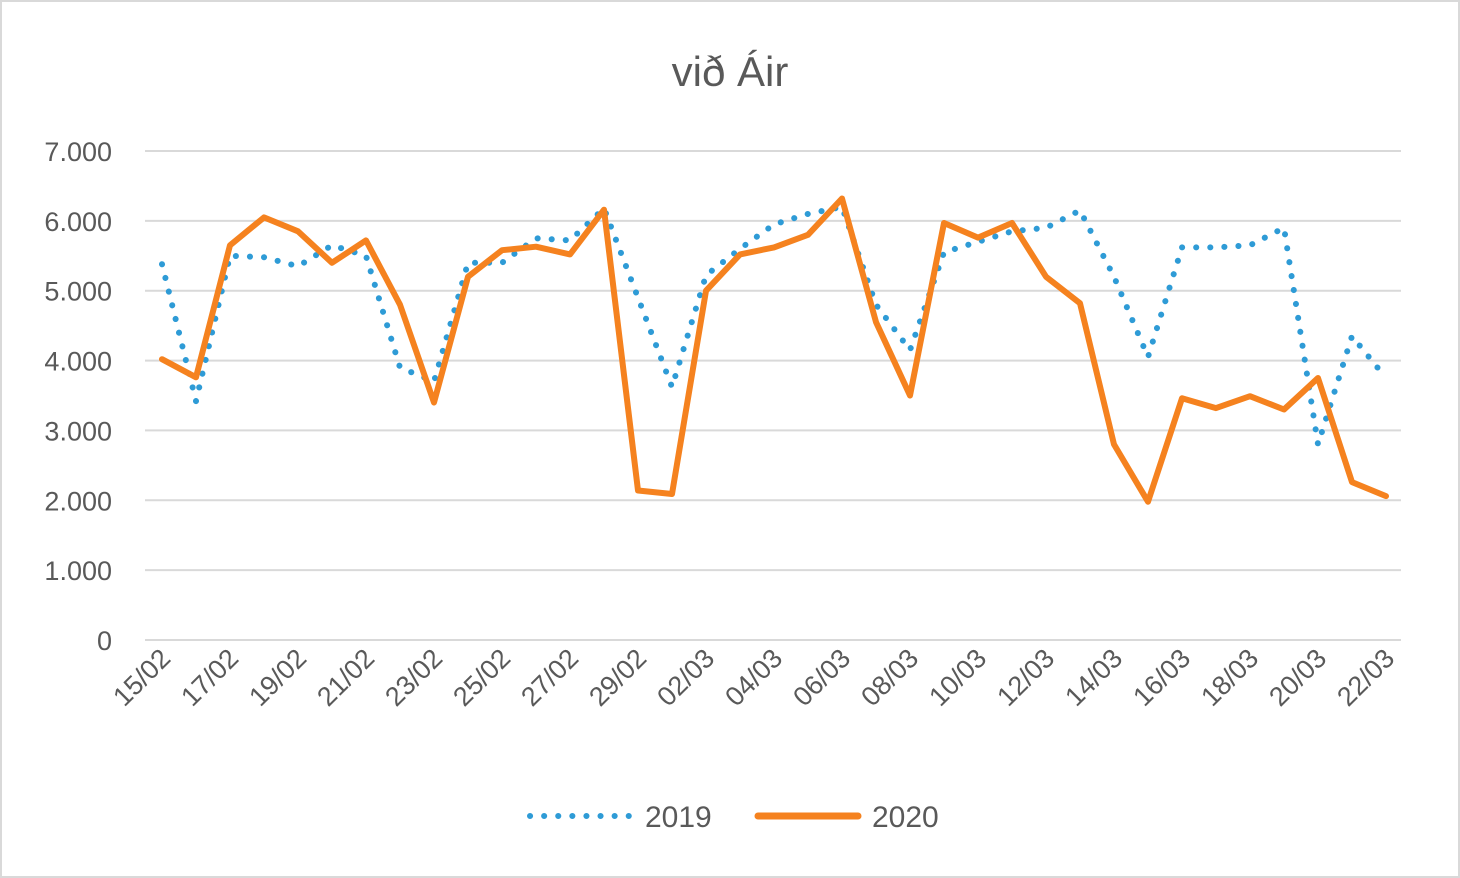 The height and width of the screenshot is (878, 1460). What do you see at coordinates (1025, 677) in the screenshot?
I see `x-tick-label: 12/03` at bounding box center [1025, 677].